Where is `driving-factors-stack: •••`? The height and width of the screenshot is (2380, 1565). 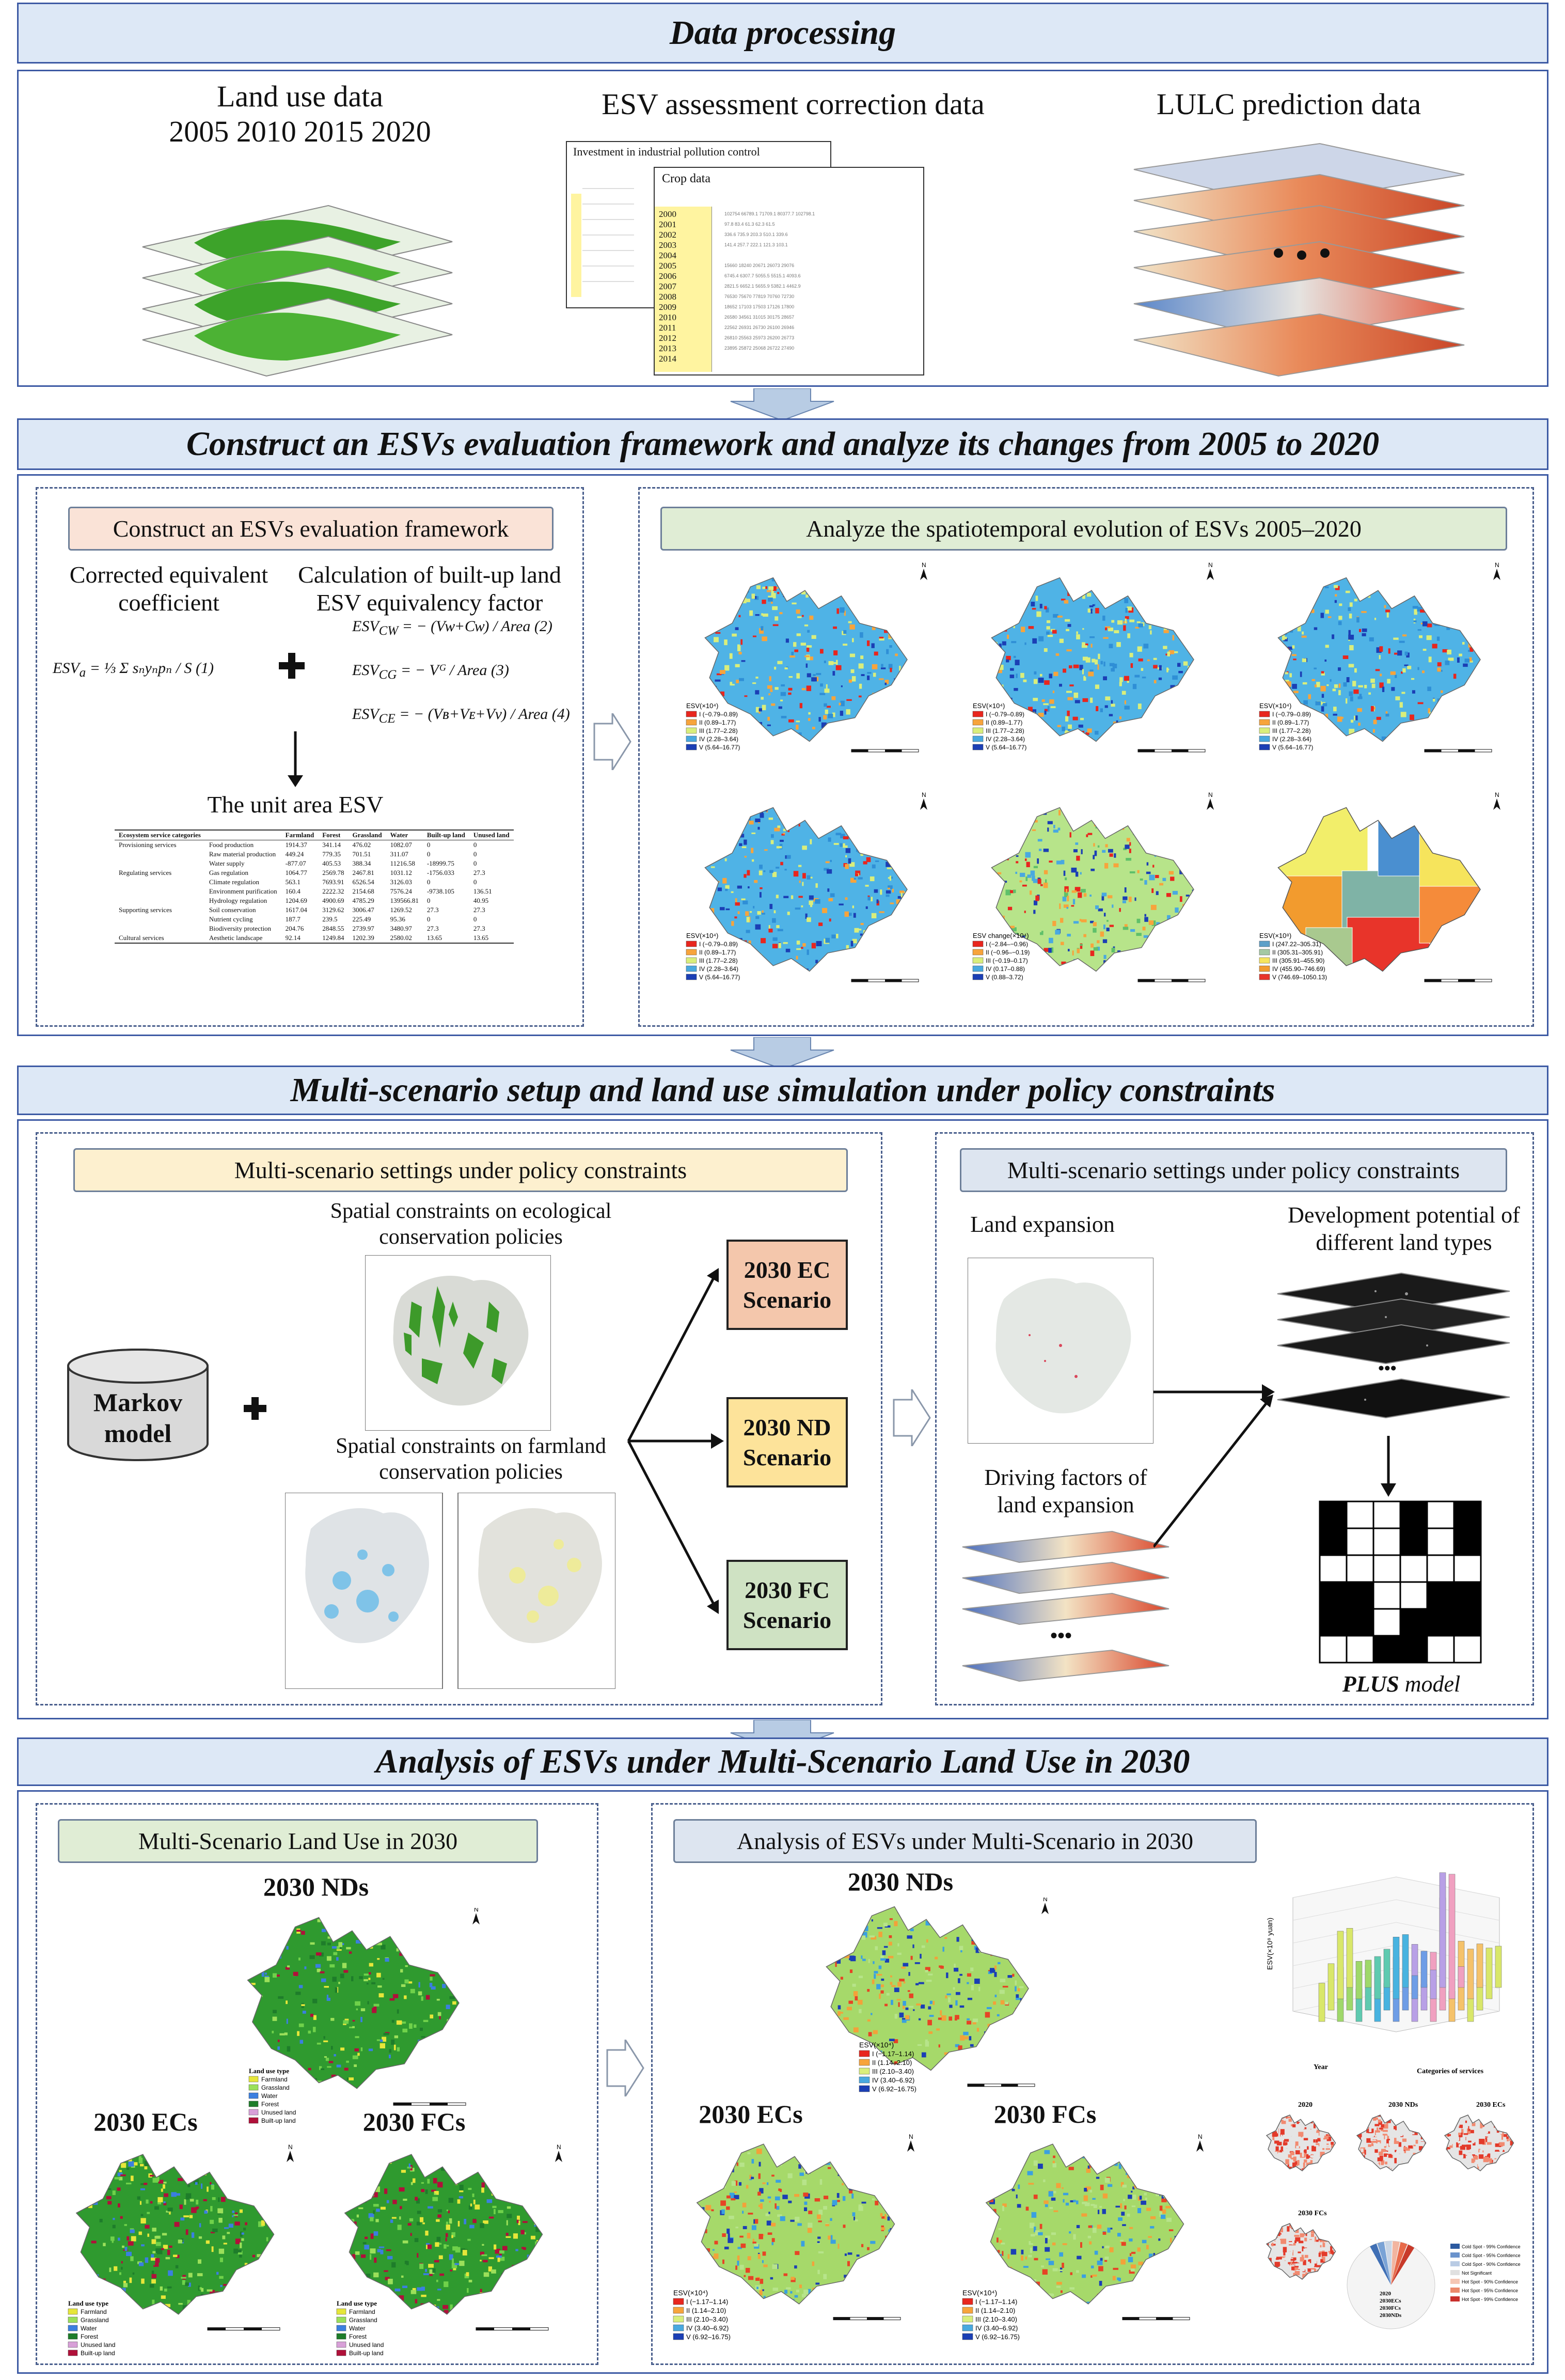
driving-factors-stack: ••• is located at coordinates (1065, 1606).